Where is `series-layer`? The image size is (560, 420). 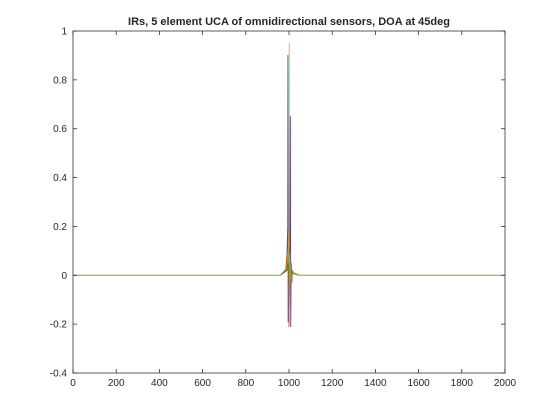
series-layer is located at coordinates (290, 185).